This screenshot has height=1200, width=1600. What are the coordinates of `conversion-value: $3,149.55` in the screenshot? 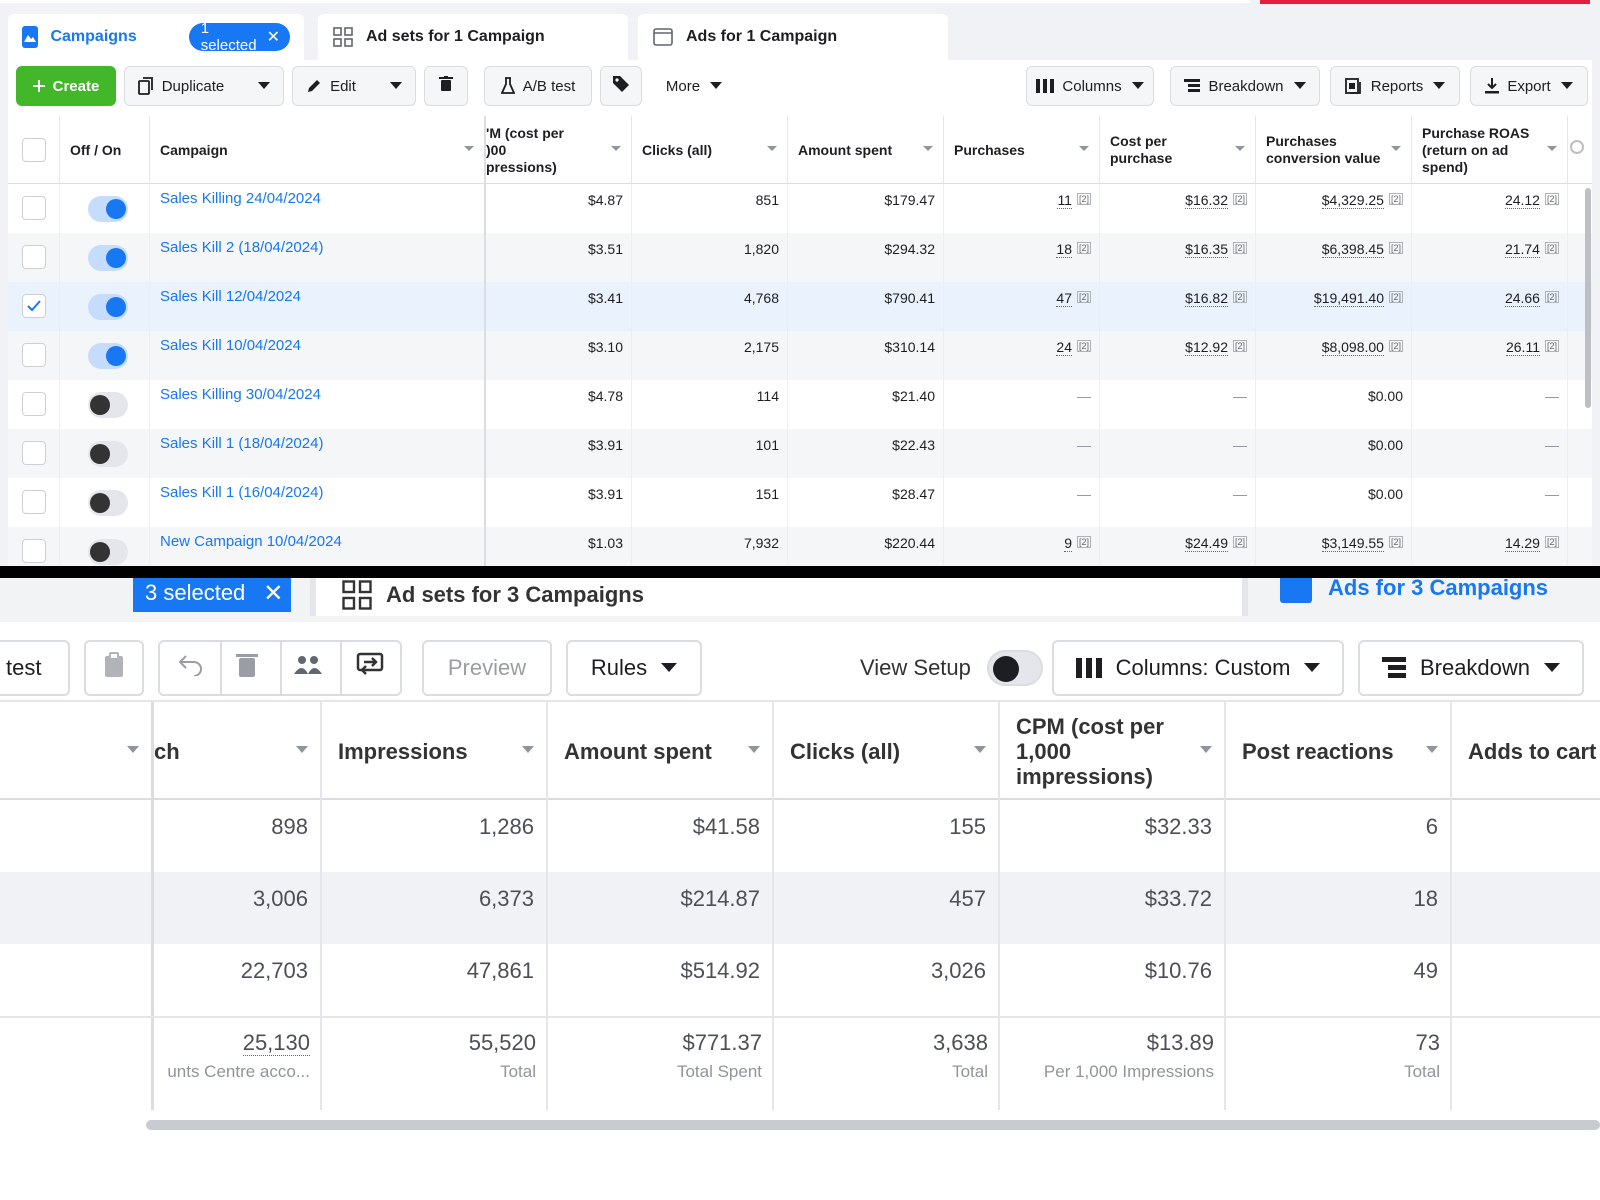 It's located at (1352, 543).